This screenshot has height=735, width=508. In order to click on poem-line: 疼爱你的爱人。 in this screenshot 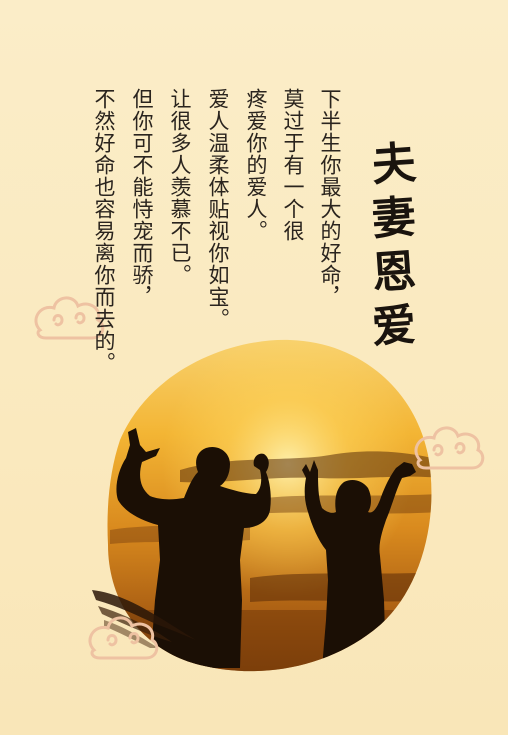, I will do `click(256, 165)`.